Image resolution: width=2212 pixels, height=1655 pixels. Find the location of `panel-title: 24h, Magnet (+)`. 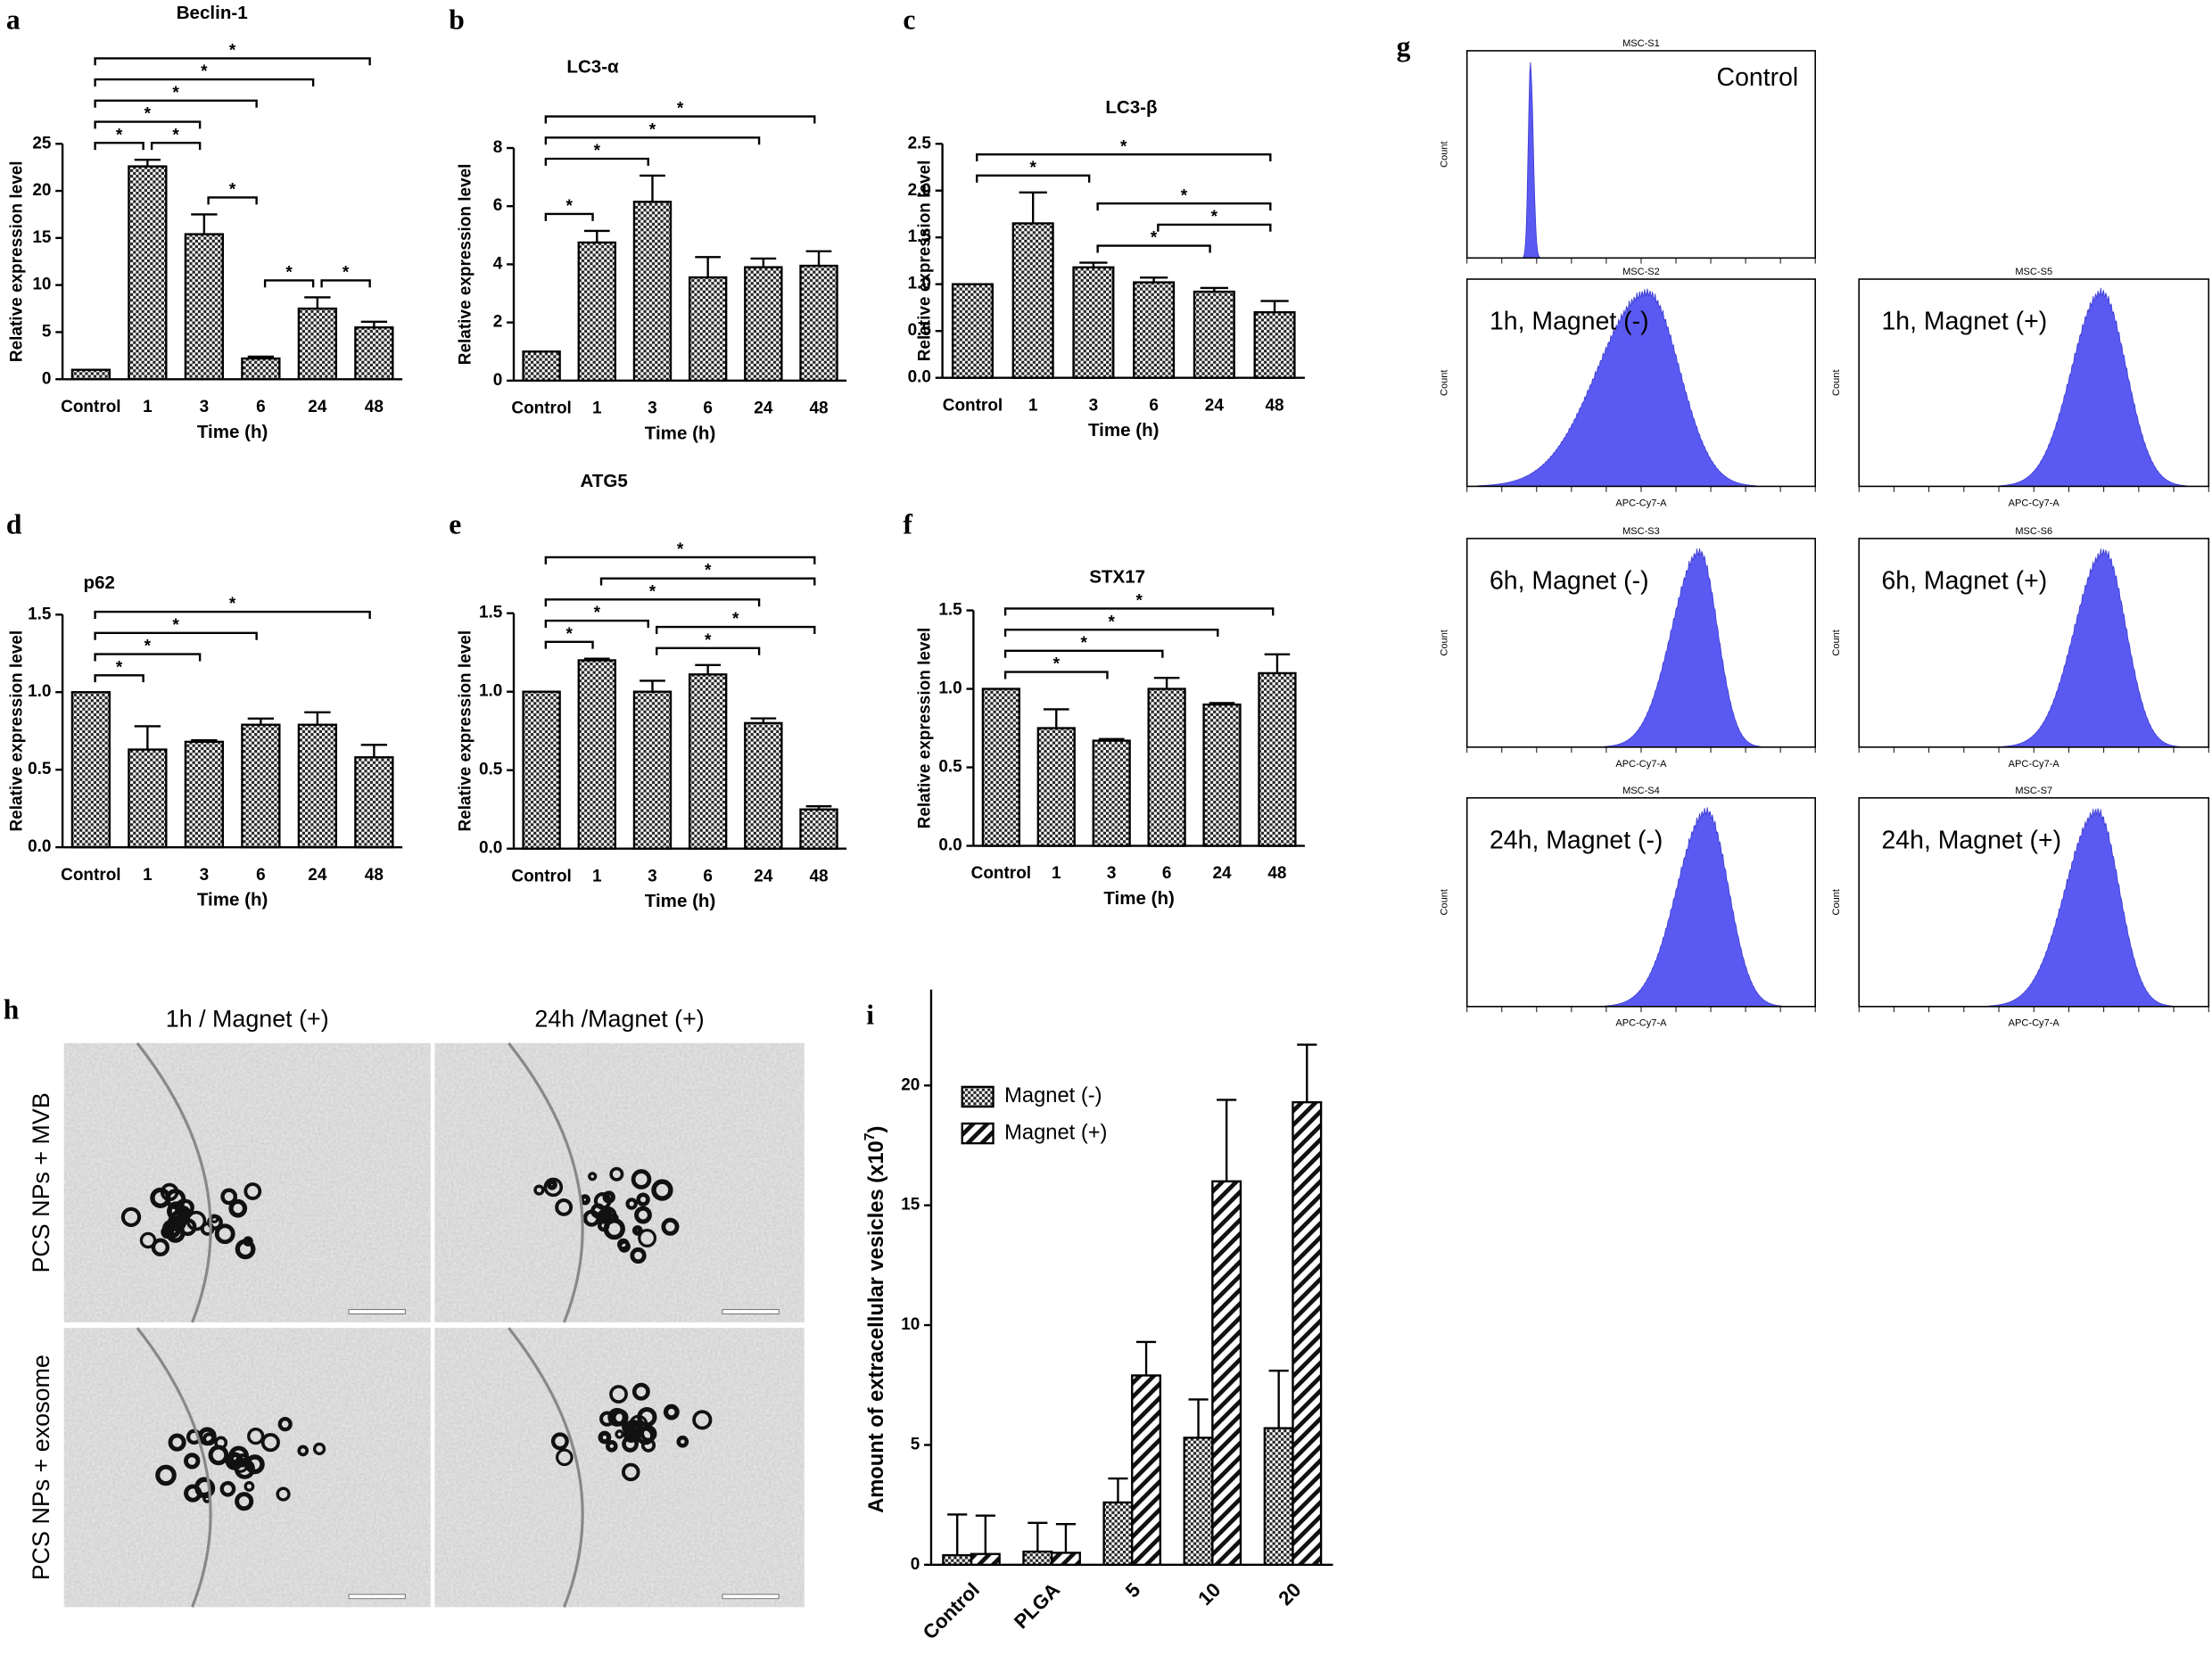

panel-title: 24h, Magnet (+) is located at coordinates (1972, 840).